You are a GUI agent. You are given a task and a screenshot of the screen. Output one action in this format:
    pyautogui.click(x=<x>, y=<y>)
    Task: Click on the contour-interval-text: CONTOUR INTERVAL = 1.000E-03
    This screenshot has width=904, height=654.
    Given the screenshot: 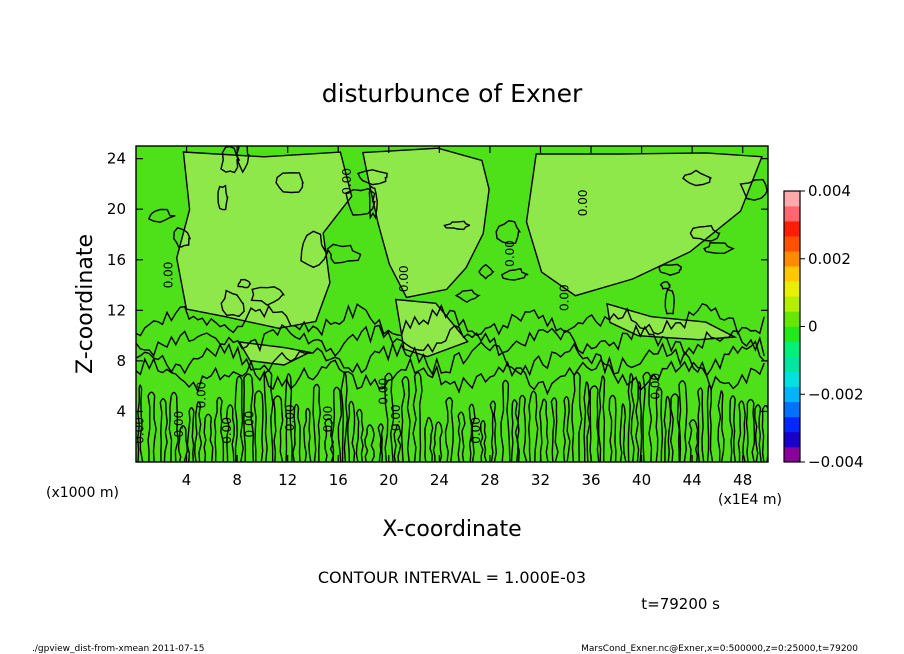 What is the action you would take?
    pyautogui.click(x=452, y=577)
    